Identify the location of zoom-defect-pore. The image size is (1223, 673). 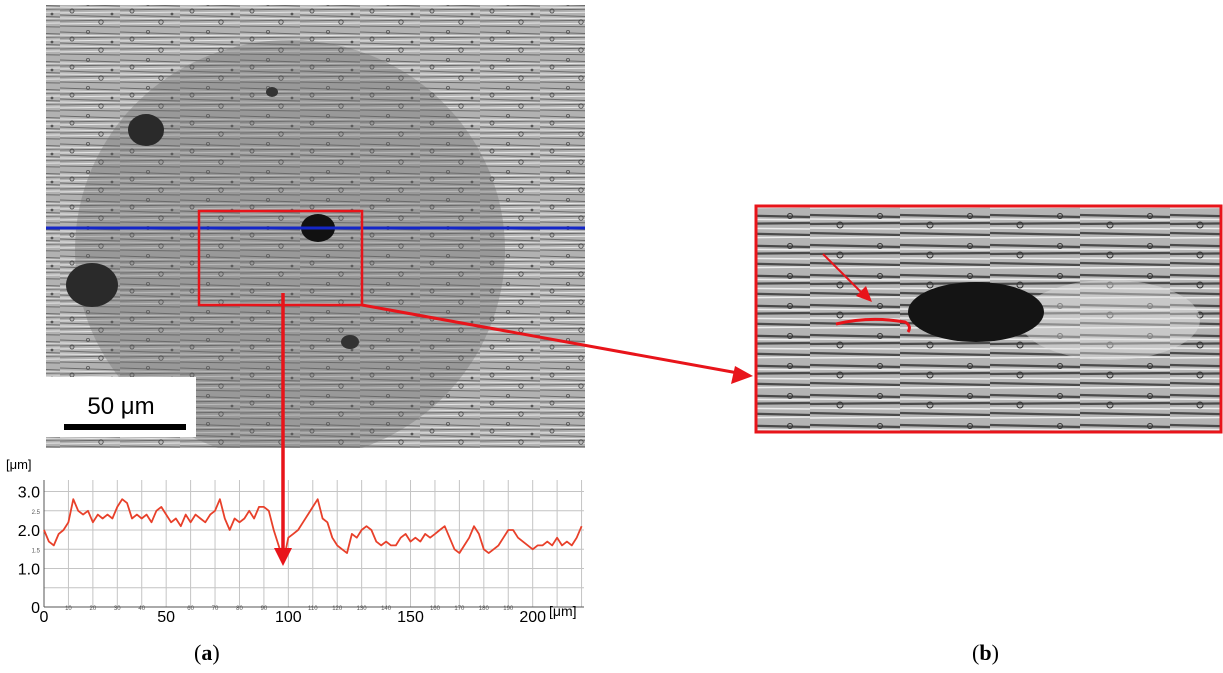
(976, 312).